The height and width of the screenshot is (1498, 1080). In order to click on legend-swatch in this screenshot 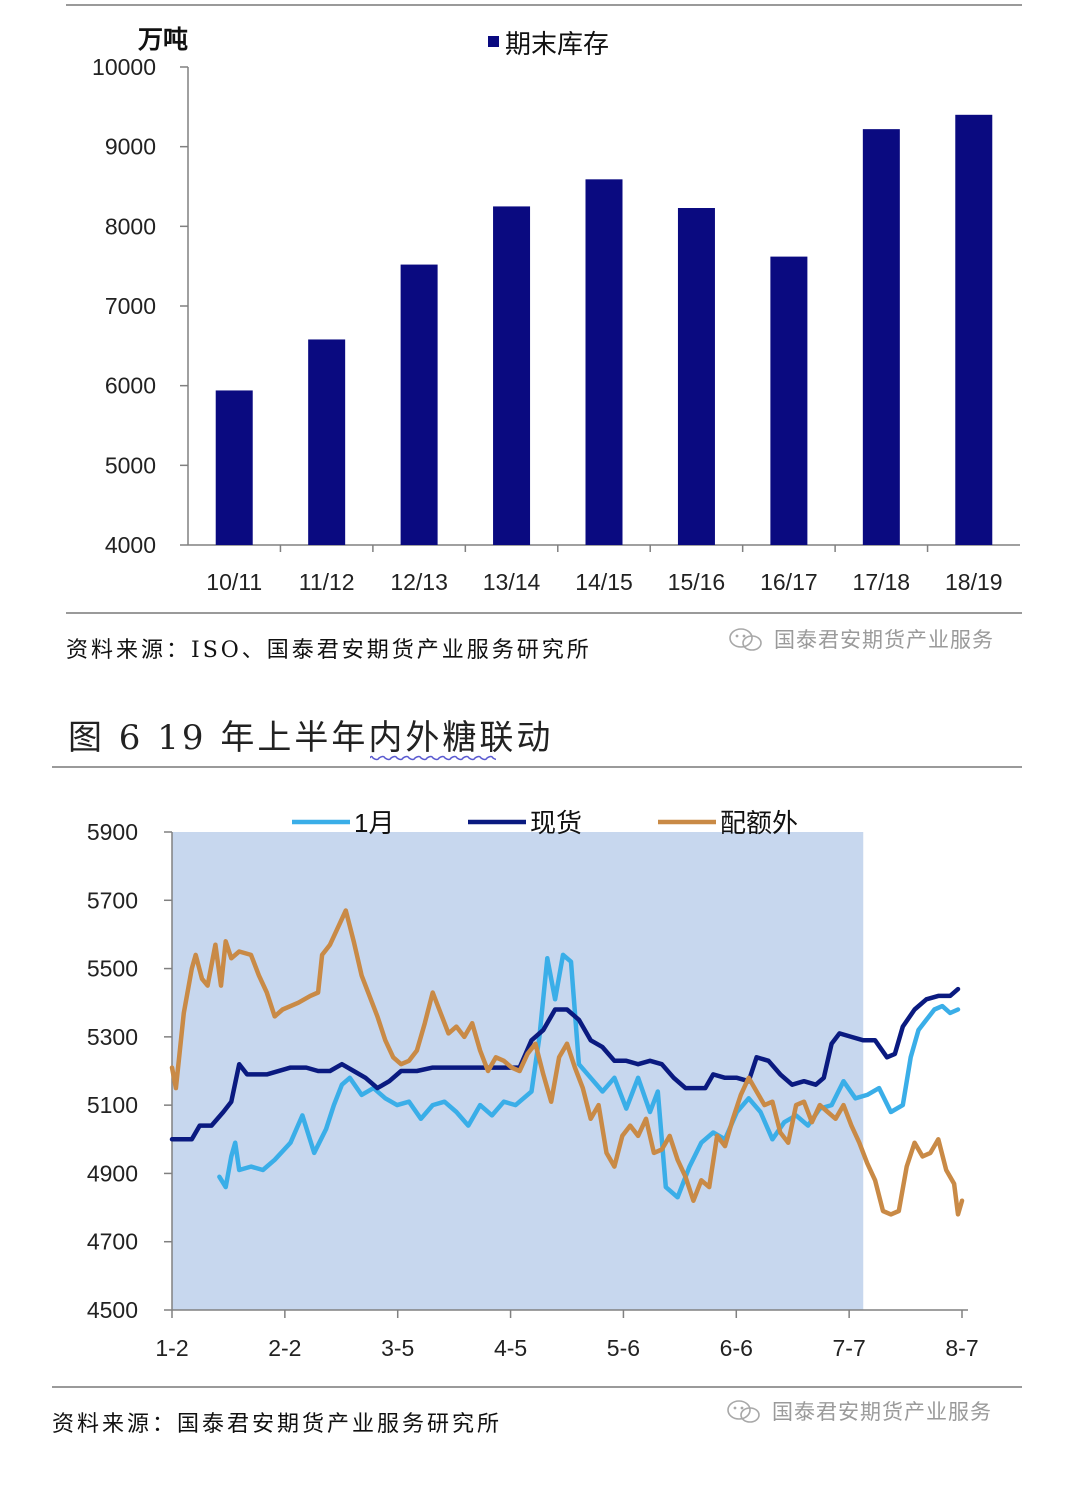, I will do `click(493, 41)`.